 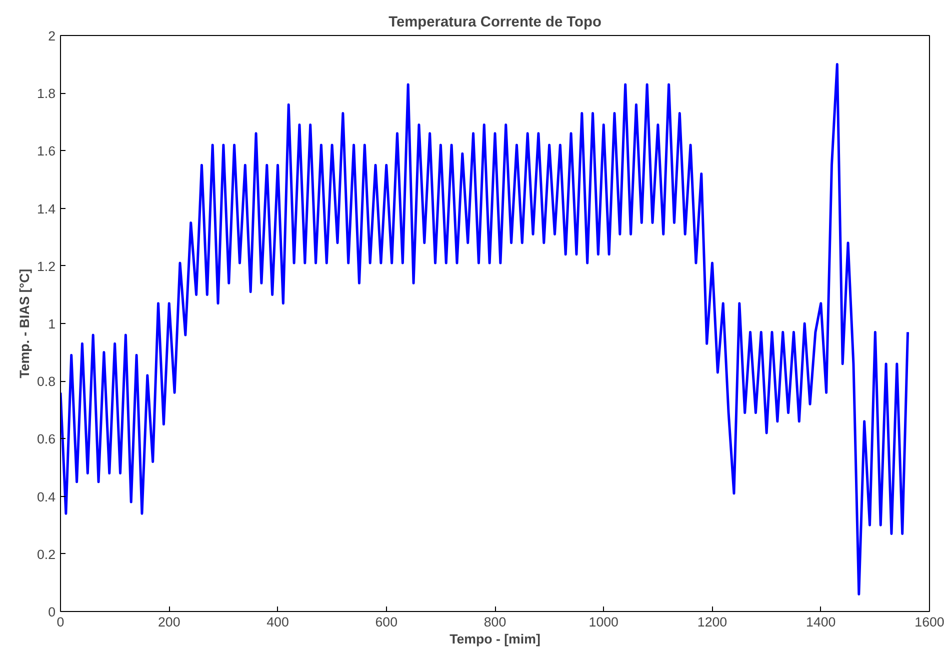 What do you see at coordinates (277, 622) in the screenshot?
I see `x-tick-label: 400` at bounding box center [277, 622].